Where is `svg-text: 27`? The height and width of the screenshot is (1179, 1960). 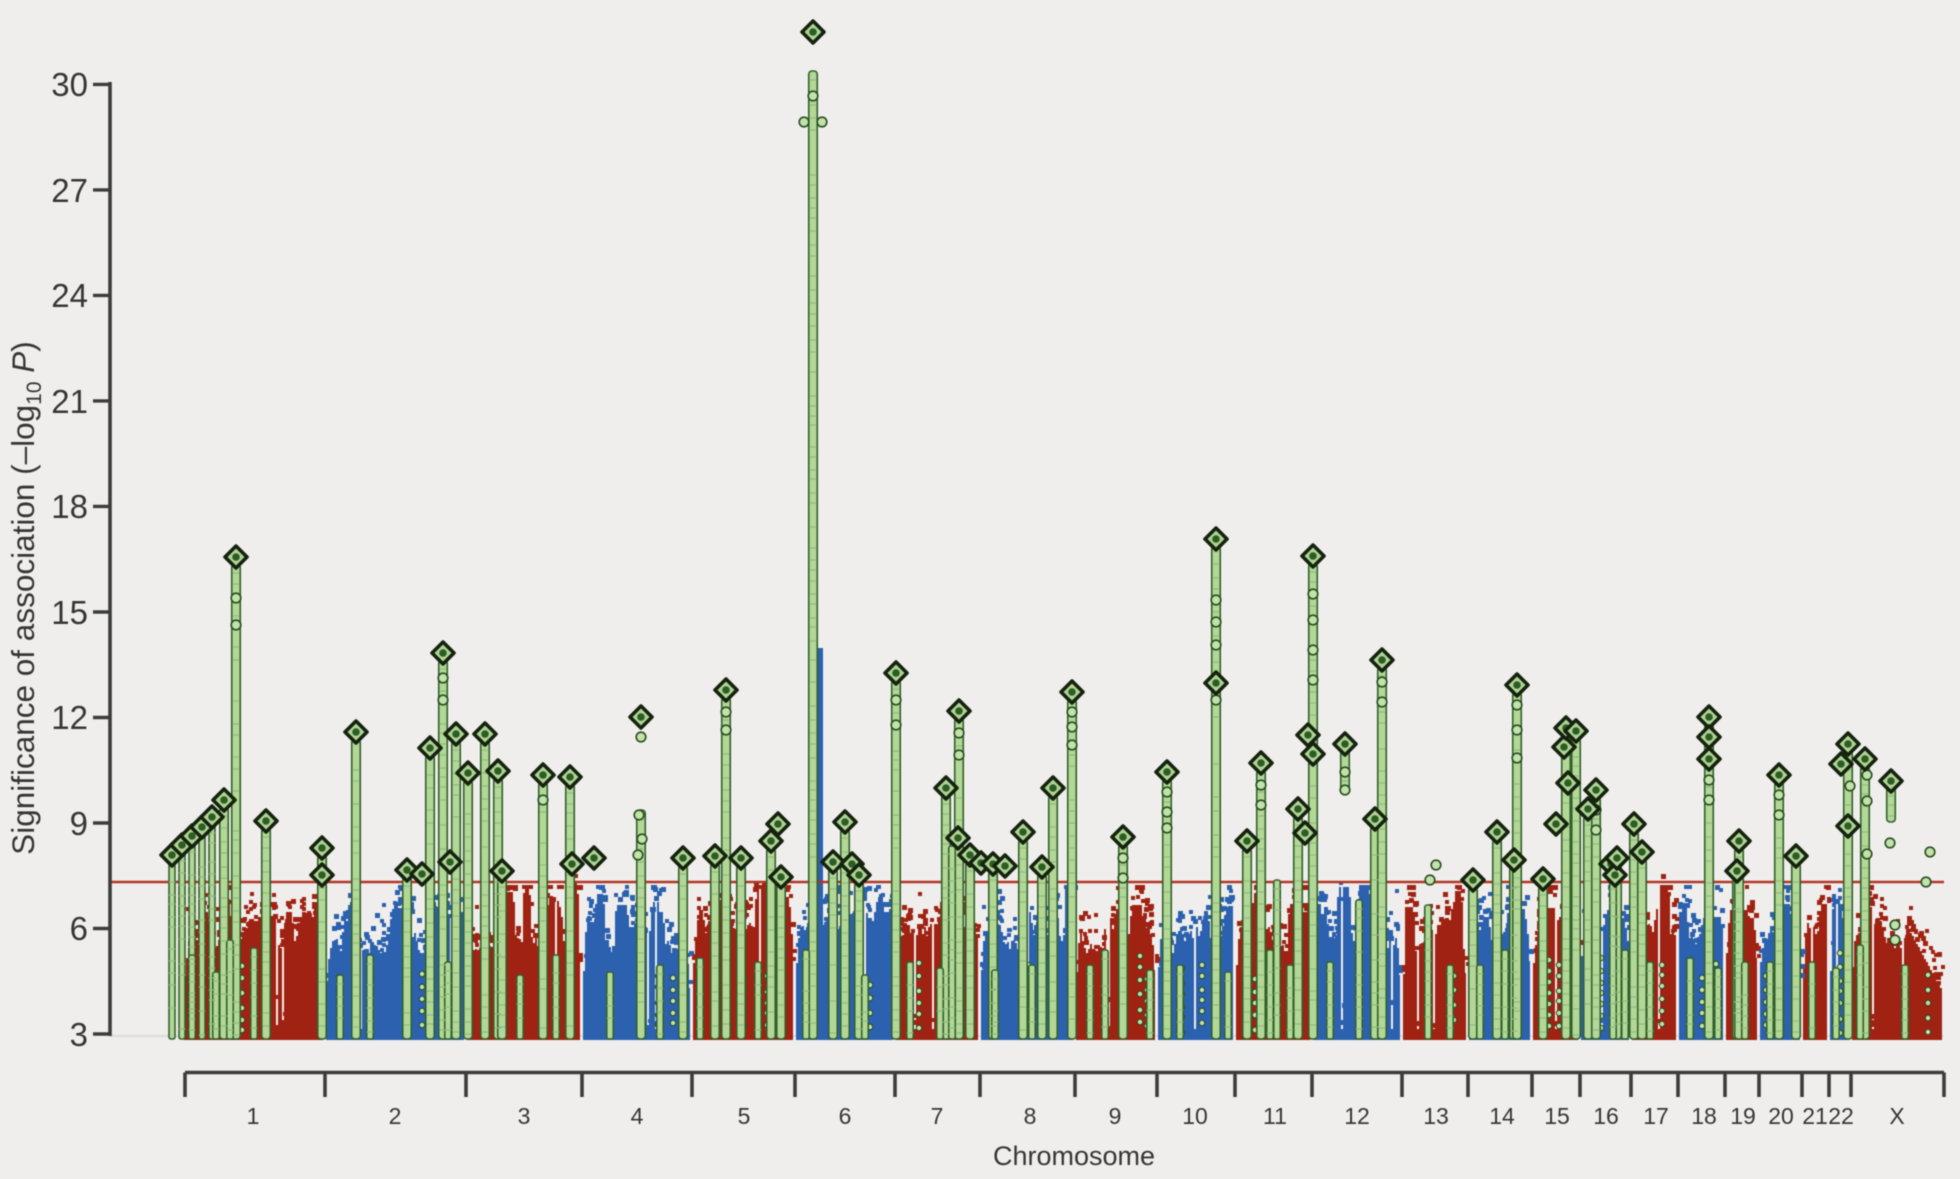
svg-text: 27 is located at coordinates (69, 190).